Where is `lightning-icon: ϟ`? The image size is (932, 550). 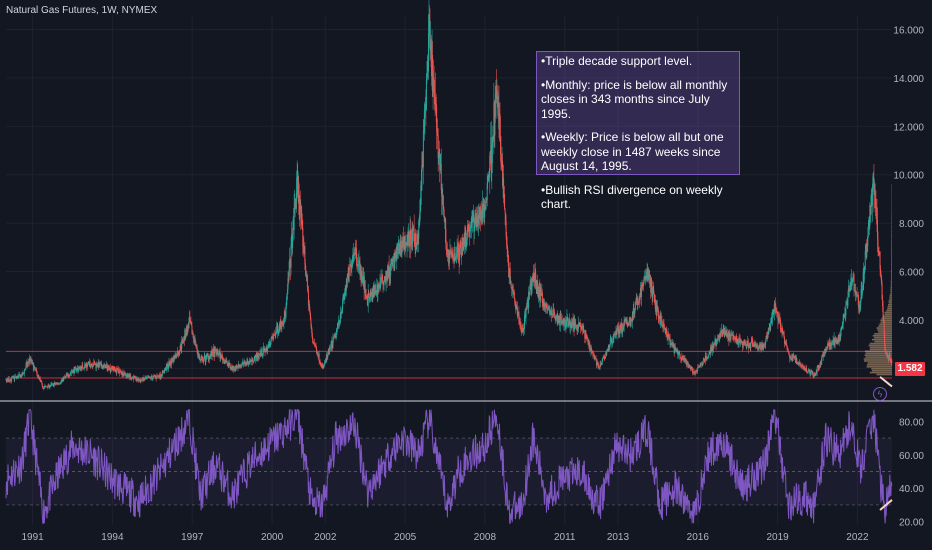
lightning-icon: ϟ is located at coordinates (880, 394).